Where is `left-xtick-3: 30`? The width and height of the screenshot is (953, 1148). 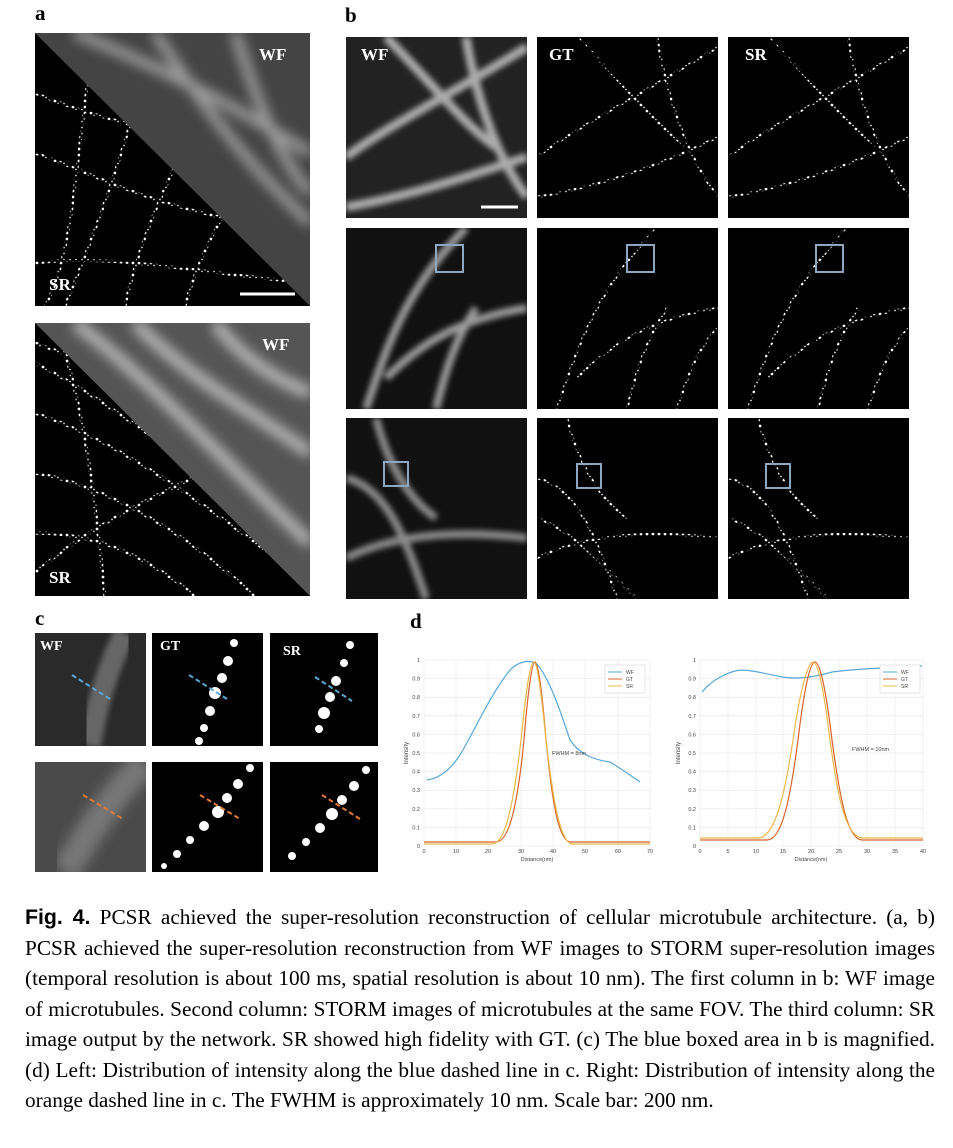 left-xtick-3: 30 is located at coordinates (521, 852).